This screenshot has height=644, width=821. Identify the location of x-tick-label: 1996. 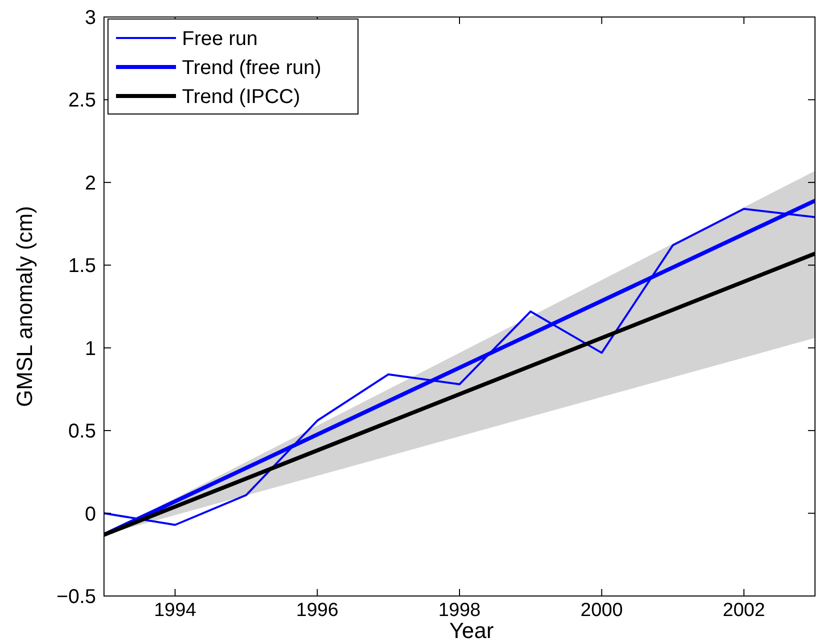
(317, 610).